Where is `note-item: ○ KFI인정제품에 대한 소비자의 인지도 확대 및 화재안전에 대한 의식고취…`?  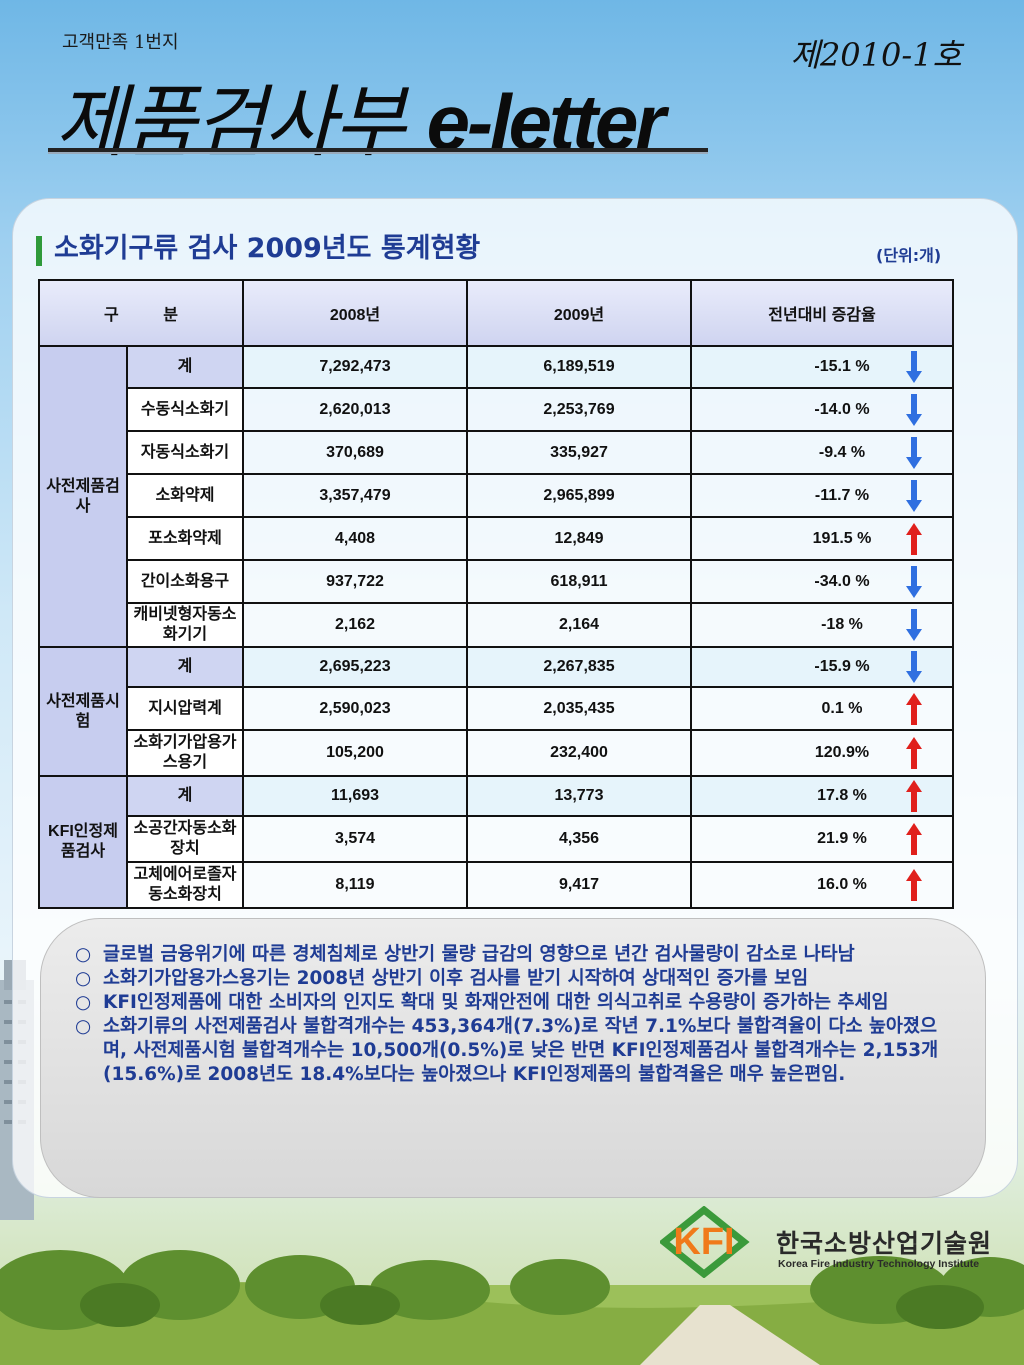
note-item: ○ KFI인정제품에 대한 소비자의 인지도 확대 및 화재안전에 대한 의식고취… is located at coordinates (512, 1003).